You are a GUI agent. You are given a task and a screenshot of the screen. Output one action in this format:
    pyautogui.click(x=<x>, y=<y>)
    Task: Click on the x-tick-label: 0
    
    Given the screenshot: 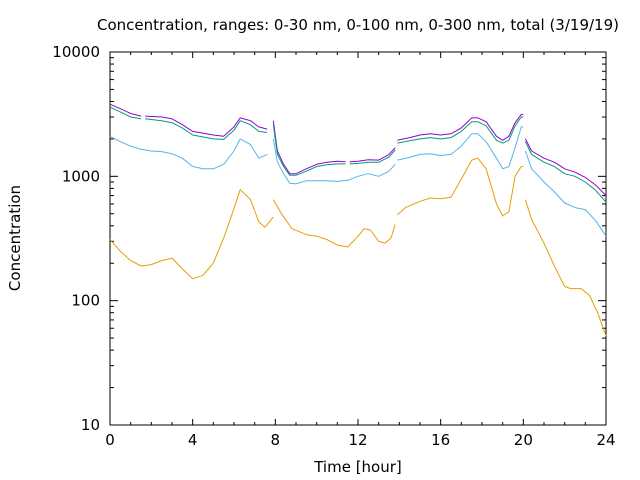 What is the action you would take?
    pyautogui.click(x=110, y=440)
    